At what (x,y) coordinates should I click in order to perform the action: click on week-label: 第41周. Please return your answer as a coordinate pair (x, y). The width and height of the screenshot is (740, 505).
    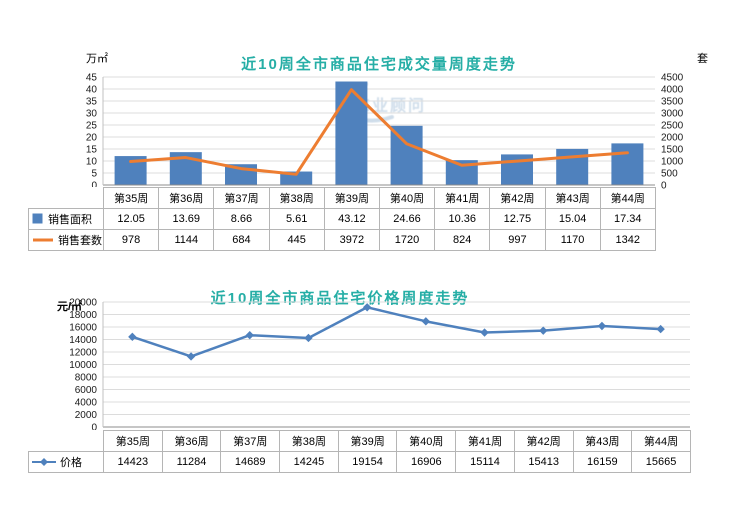
    Looking at the image, I should click on (462, 198).